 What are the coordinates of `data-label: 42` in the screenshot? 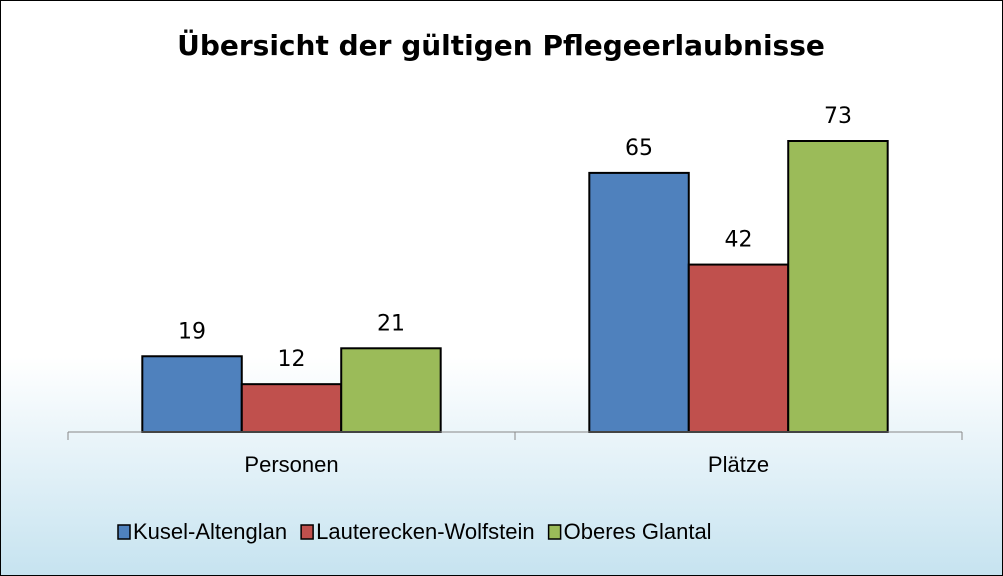 It's located at (739, 240).